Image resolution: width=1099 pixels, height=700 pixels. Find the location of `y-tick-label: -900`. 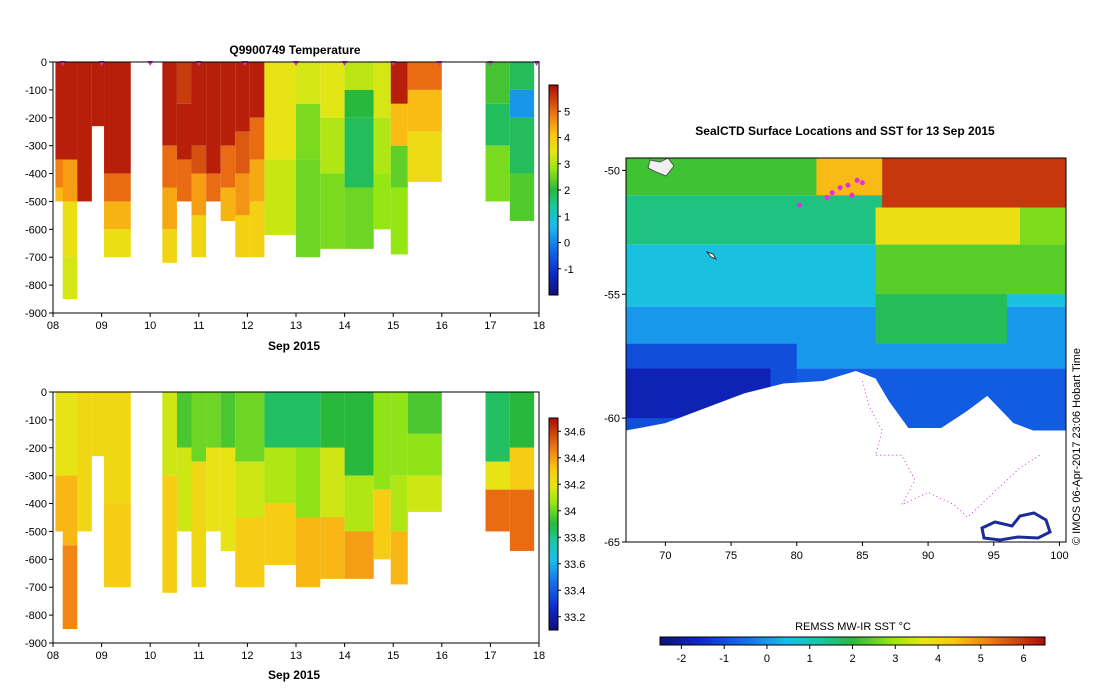

y-tick-label: -900 is located at coordinates (36, 314).